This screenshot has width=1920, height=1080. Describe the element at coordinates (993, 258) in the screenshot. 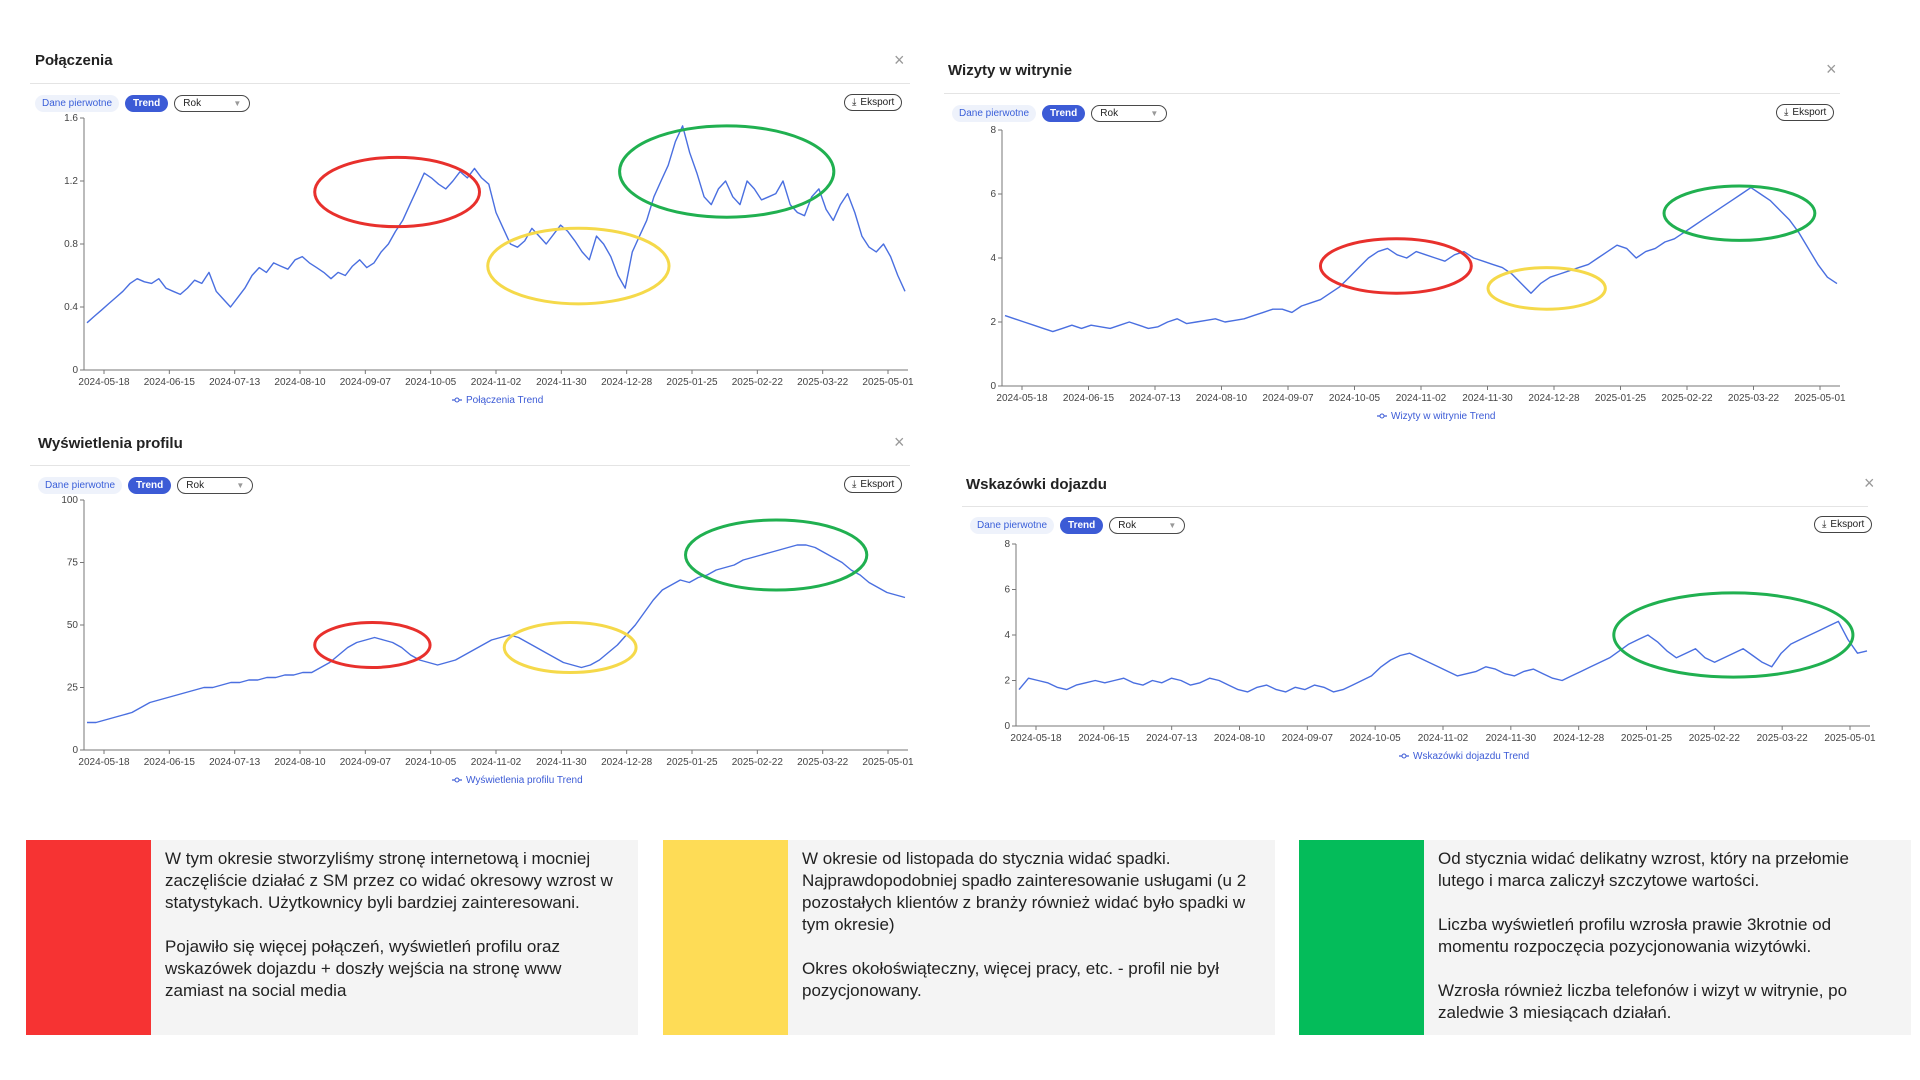

I see `y-tick-label: 4` at that location.